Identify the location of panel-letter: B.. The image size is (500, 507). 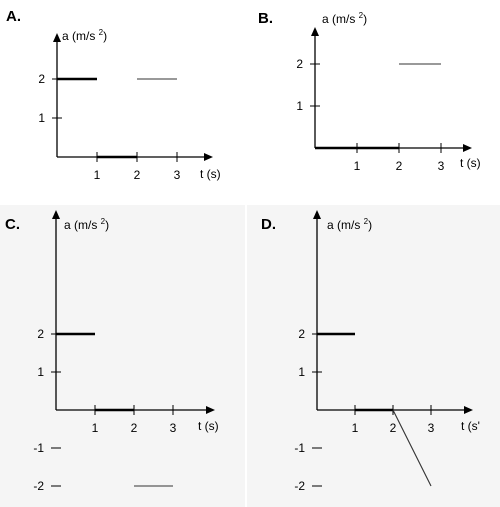
(265, 18).